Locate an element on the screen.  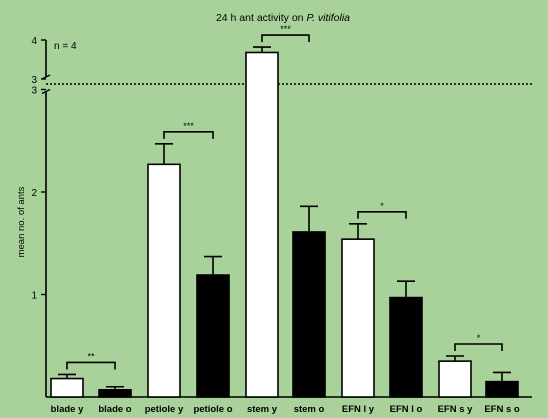
bar-efn-l-y is located at coordinates (358, 318).